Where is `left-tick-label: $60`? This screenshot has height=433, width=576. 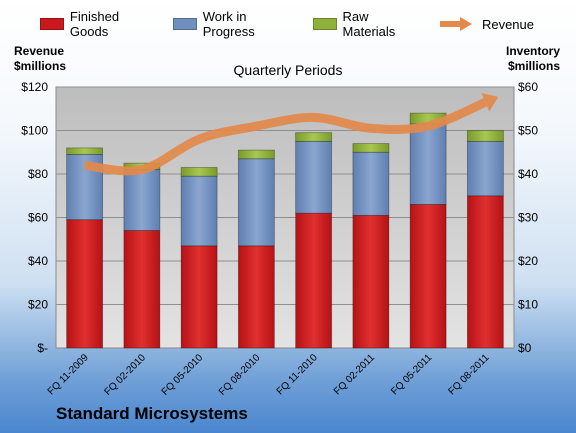
left-tick-label: $60 is located at coordinates (38, 218).